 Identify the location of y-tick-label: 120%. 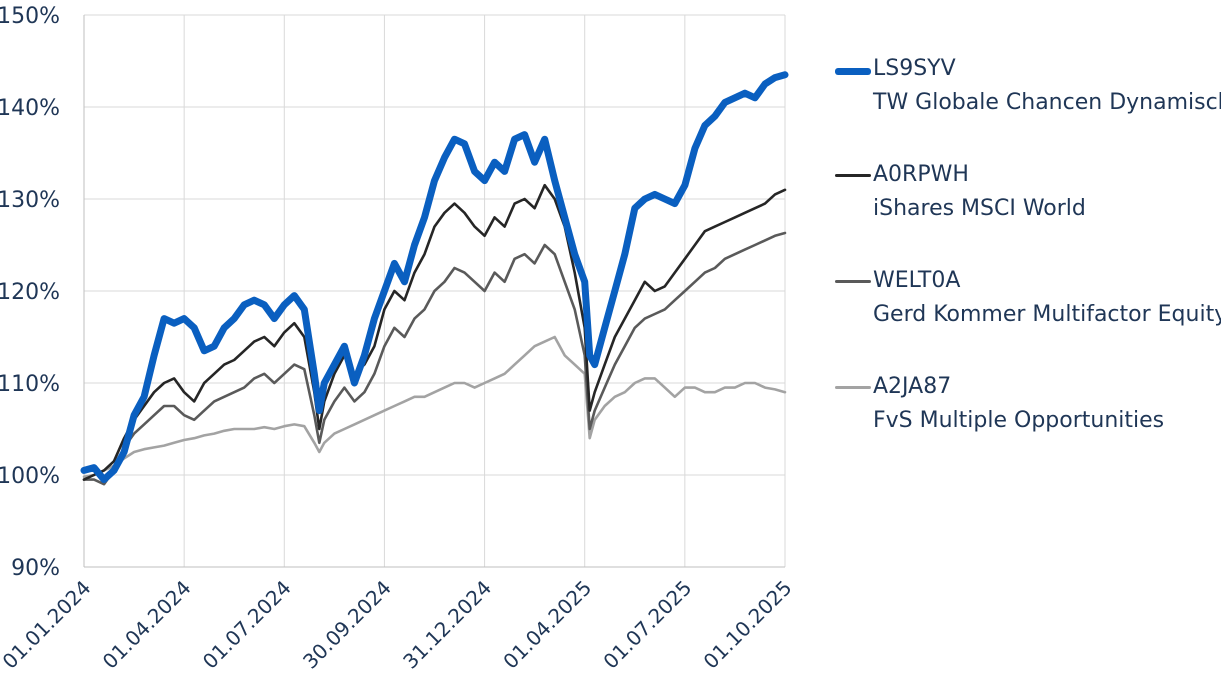
(30, 292).